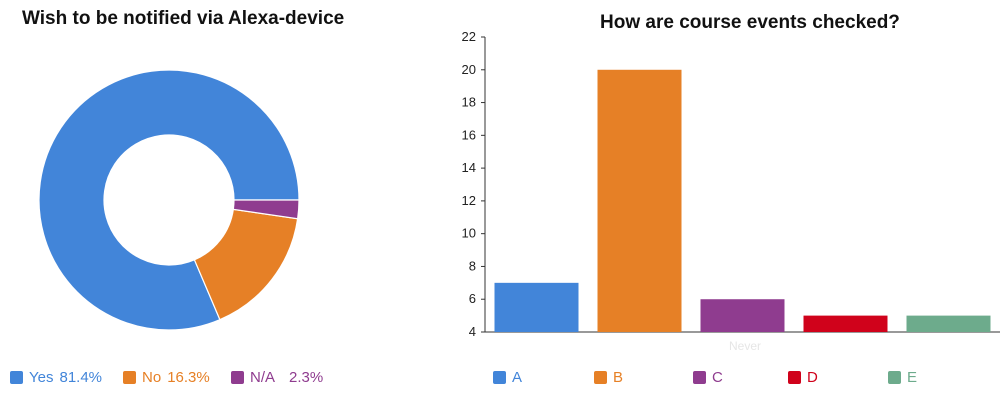 This screenshot has width=1001, height=394. What do you see at coordinates (517, 377) in the screenshot?
I see `legend-label: A` at bounding box center [517, 377].